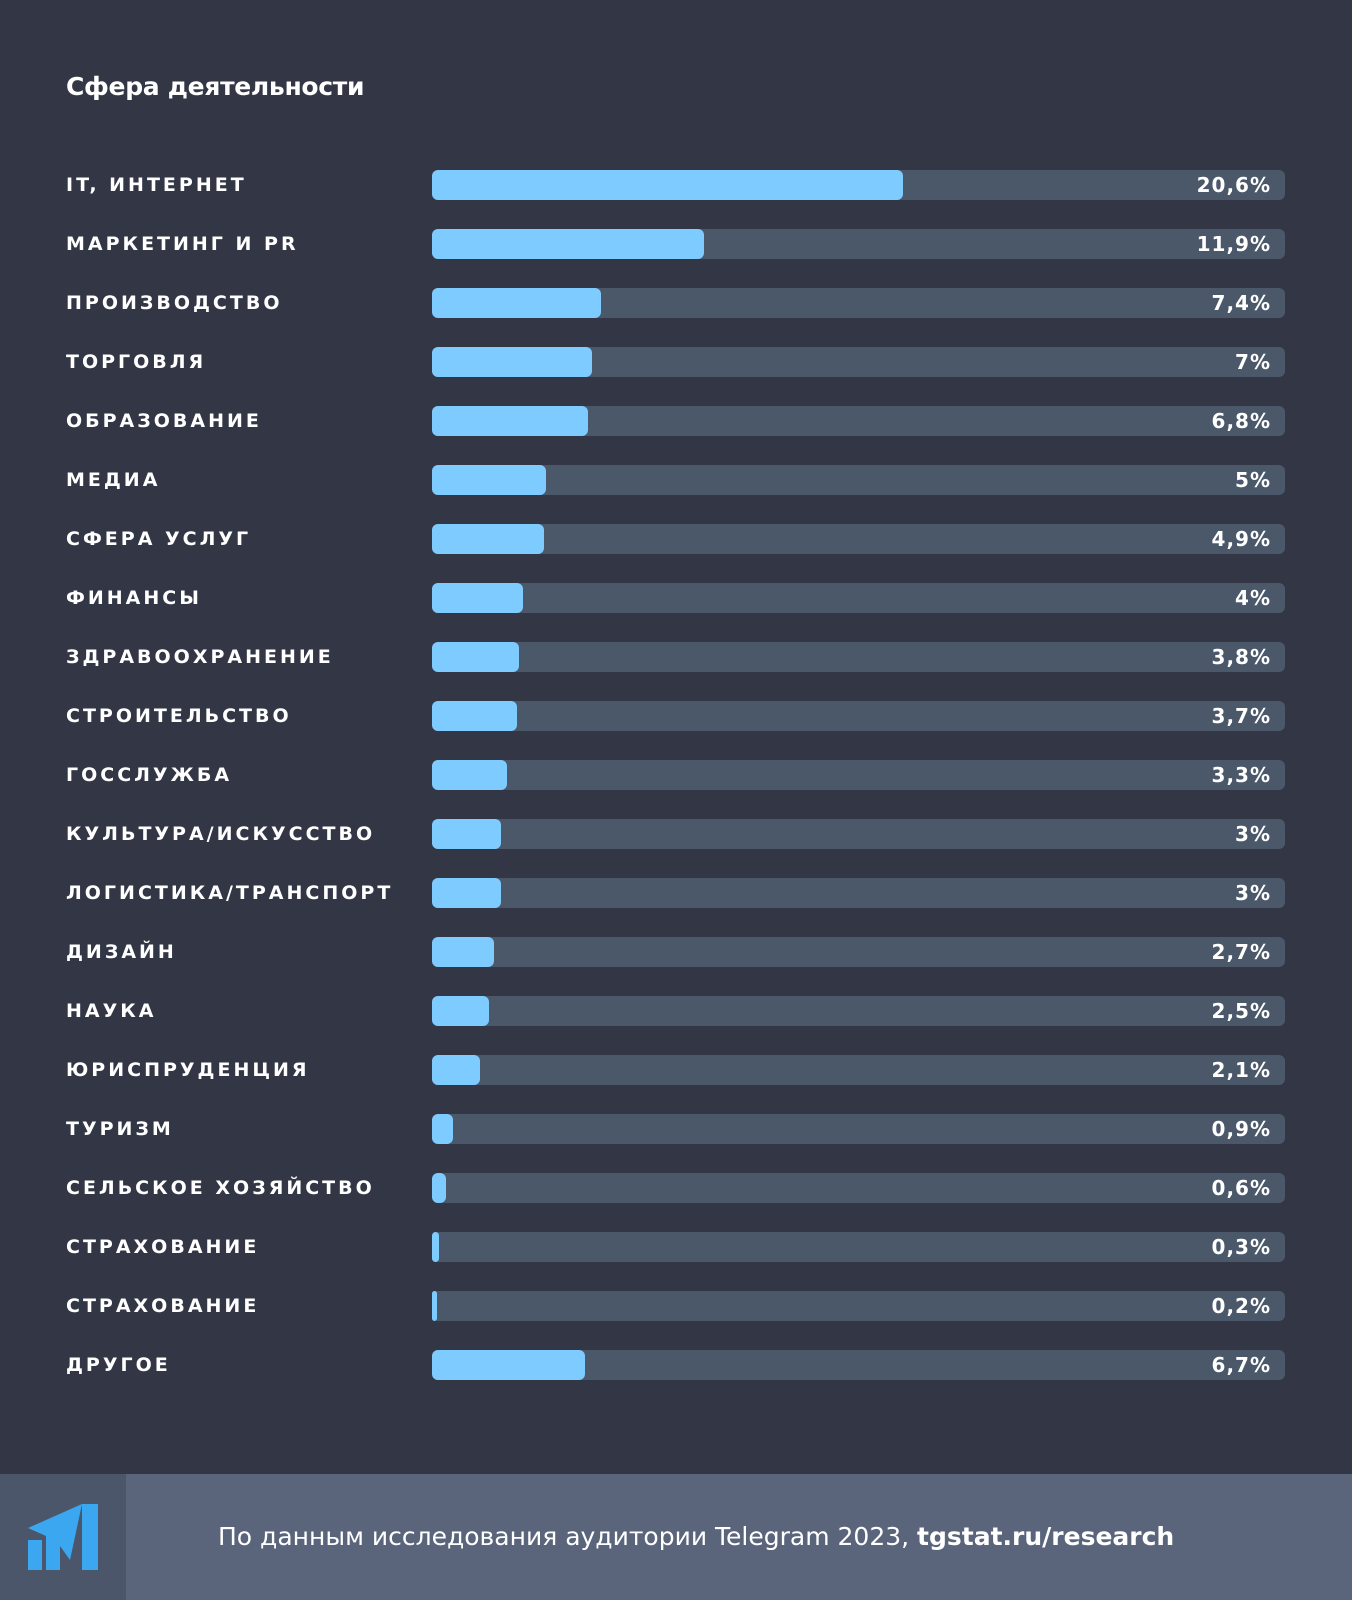  Describe the element at coordinates (858, 539) in the screenshot. I see `bar-track: 4,9%` at that location.